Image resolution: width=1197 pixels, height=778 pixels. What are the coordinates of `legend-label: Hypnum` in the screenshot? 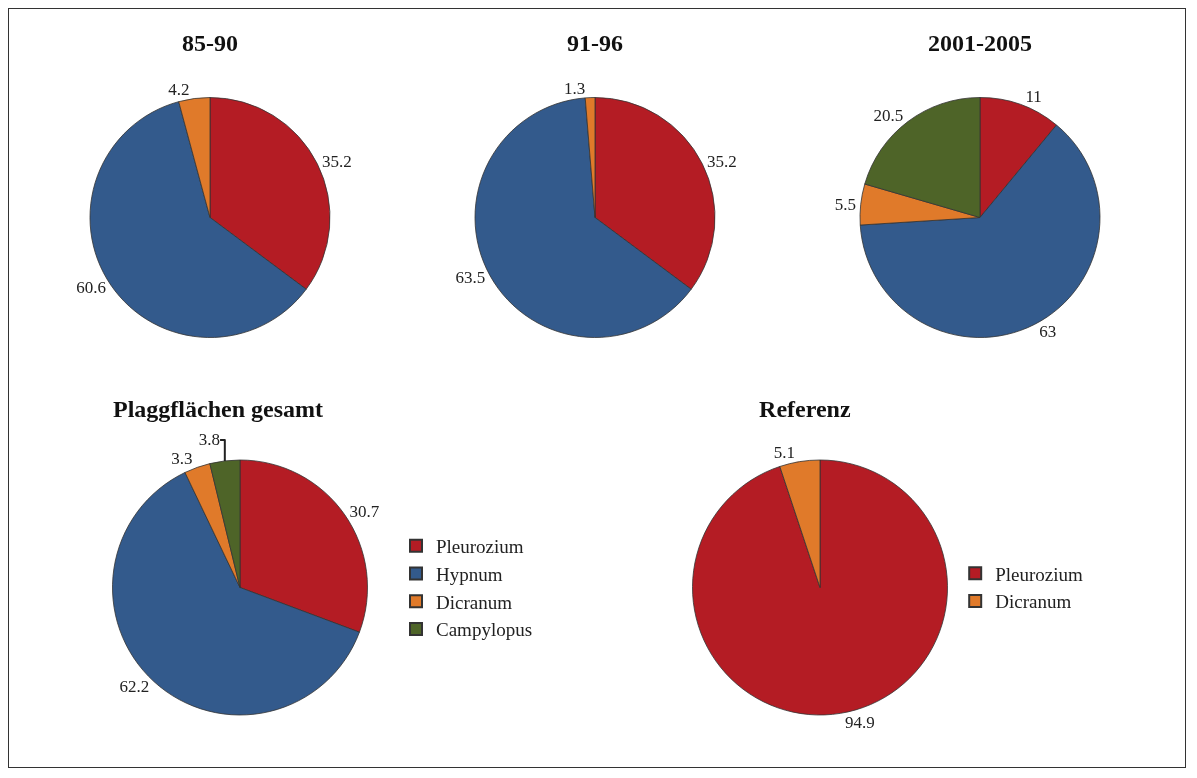 It's located at (469, 574).